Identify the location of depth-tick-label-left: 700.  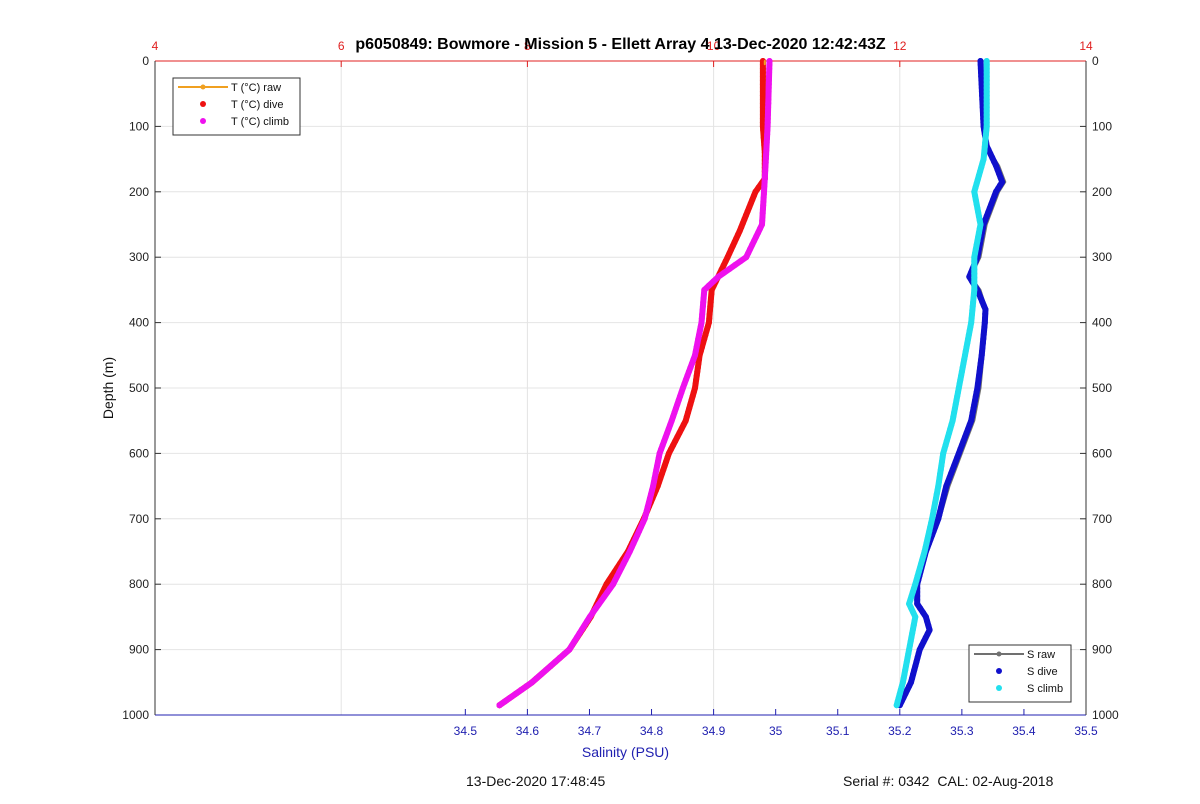
(139, 519).